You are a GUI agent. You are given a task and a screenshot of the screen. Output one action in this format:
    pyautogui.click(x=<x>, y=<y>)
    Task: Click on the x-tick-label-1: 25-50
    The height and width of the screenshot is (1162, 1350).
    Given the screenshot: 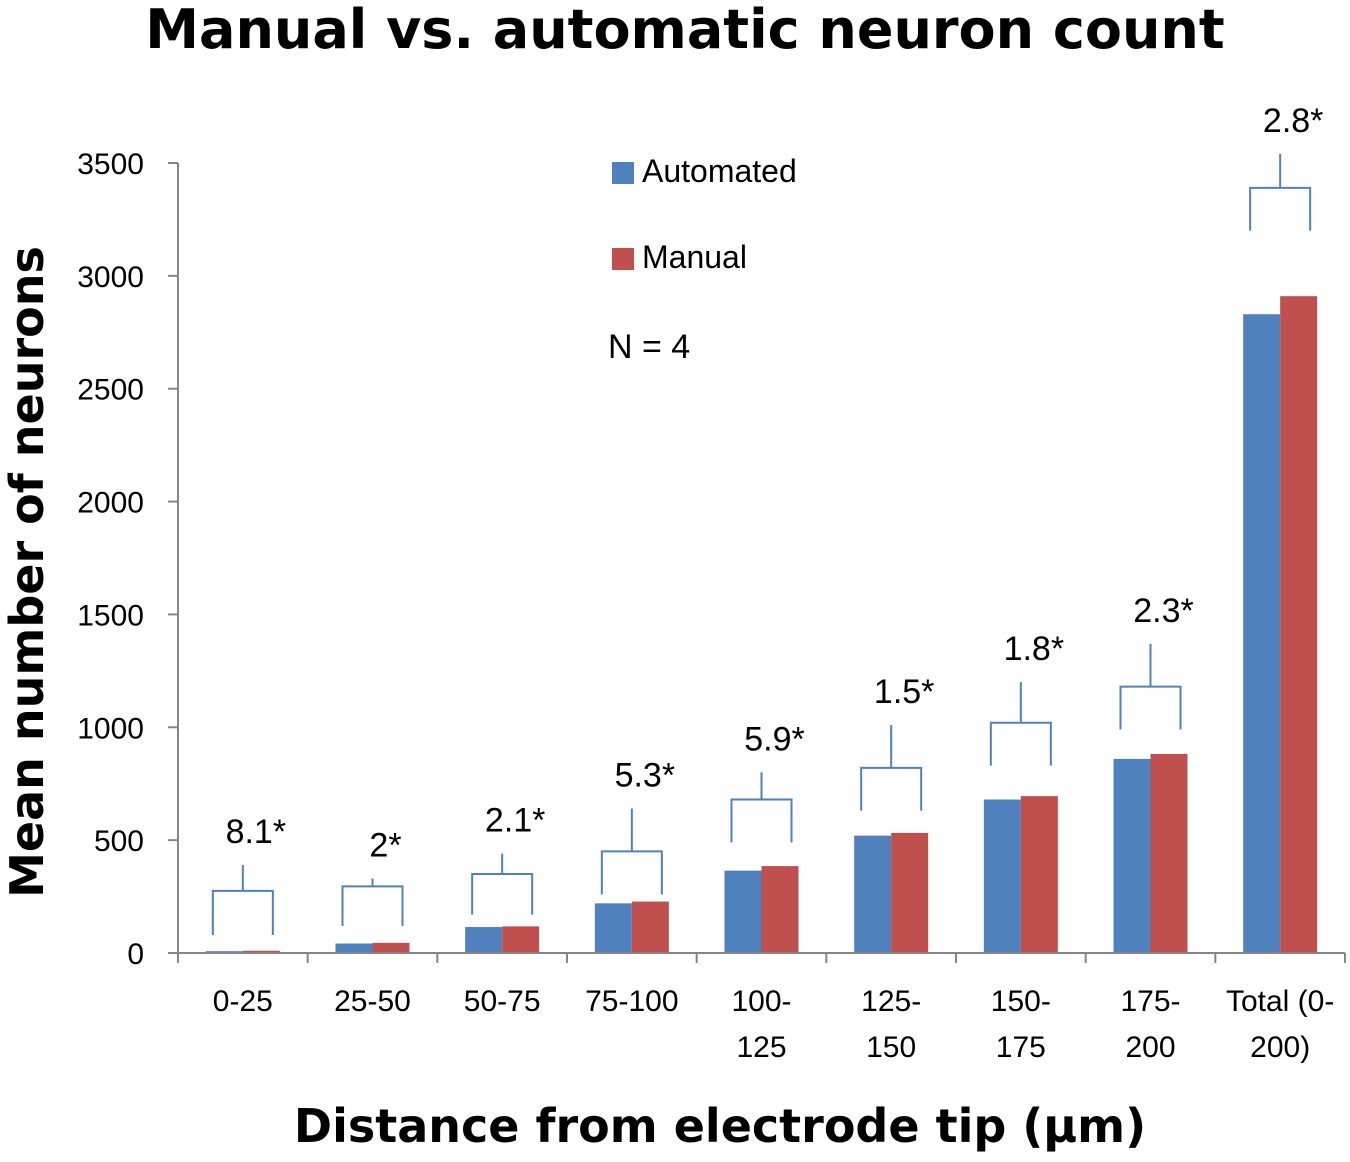 What is the action you would take?
    pyautogui.click(x=372, y=1001)
    